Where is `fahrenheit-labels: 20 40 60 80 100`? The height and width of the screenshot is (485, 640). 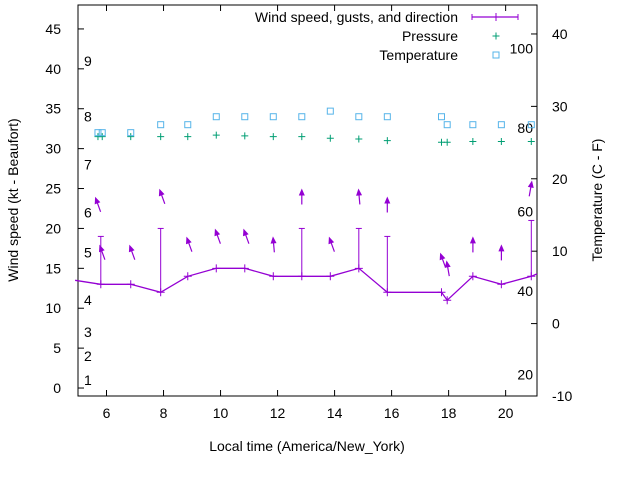 fahrenheit-labels: 20 40 60 80 100 is located at coordinates (522, 211).